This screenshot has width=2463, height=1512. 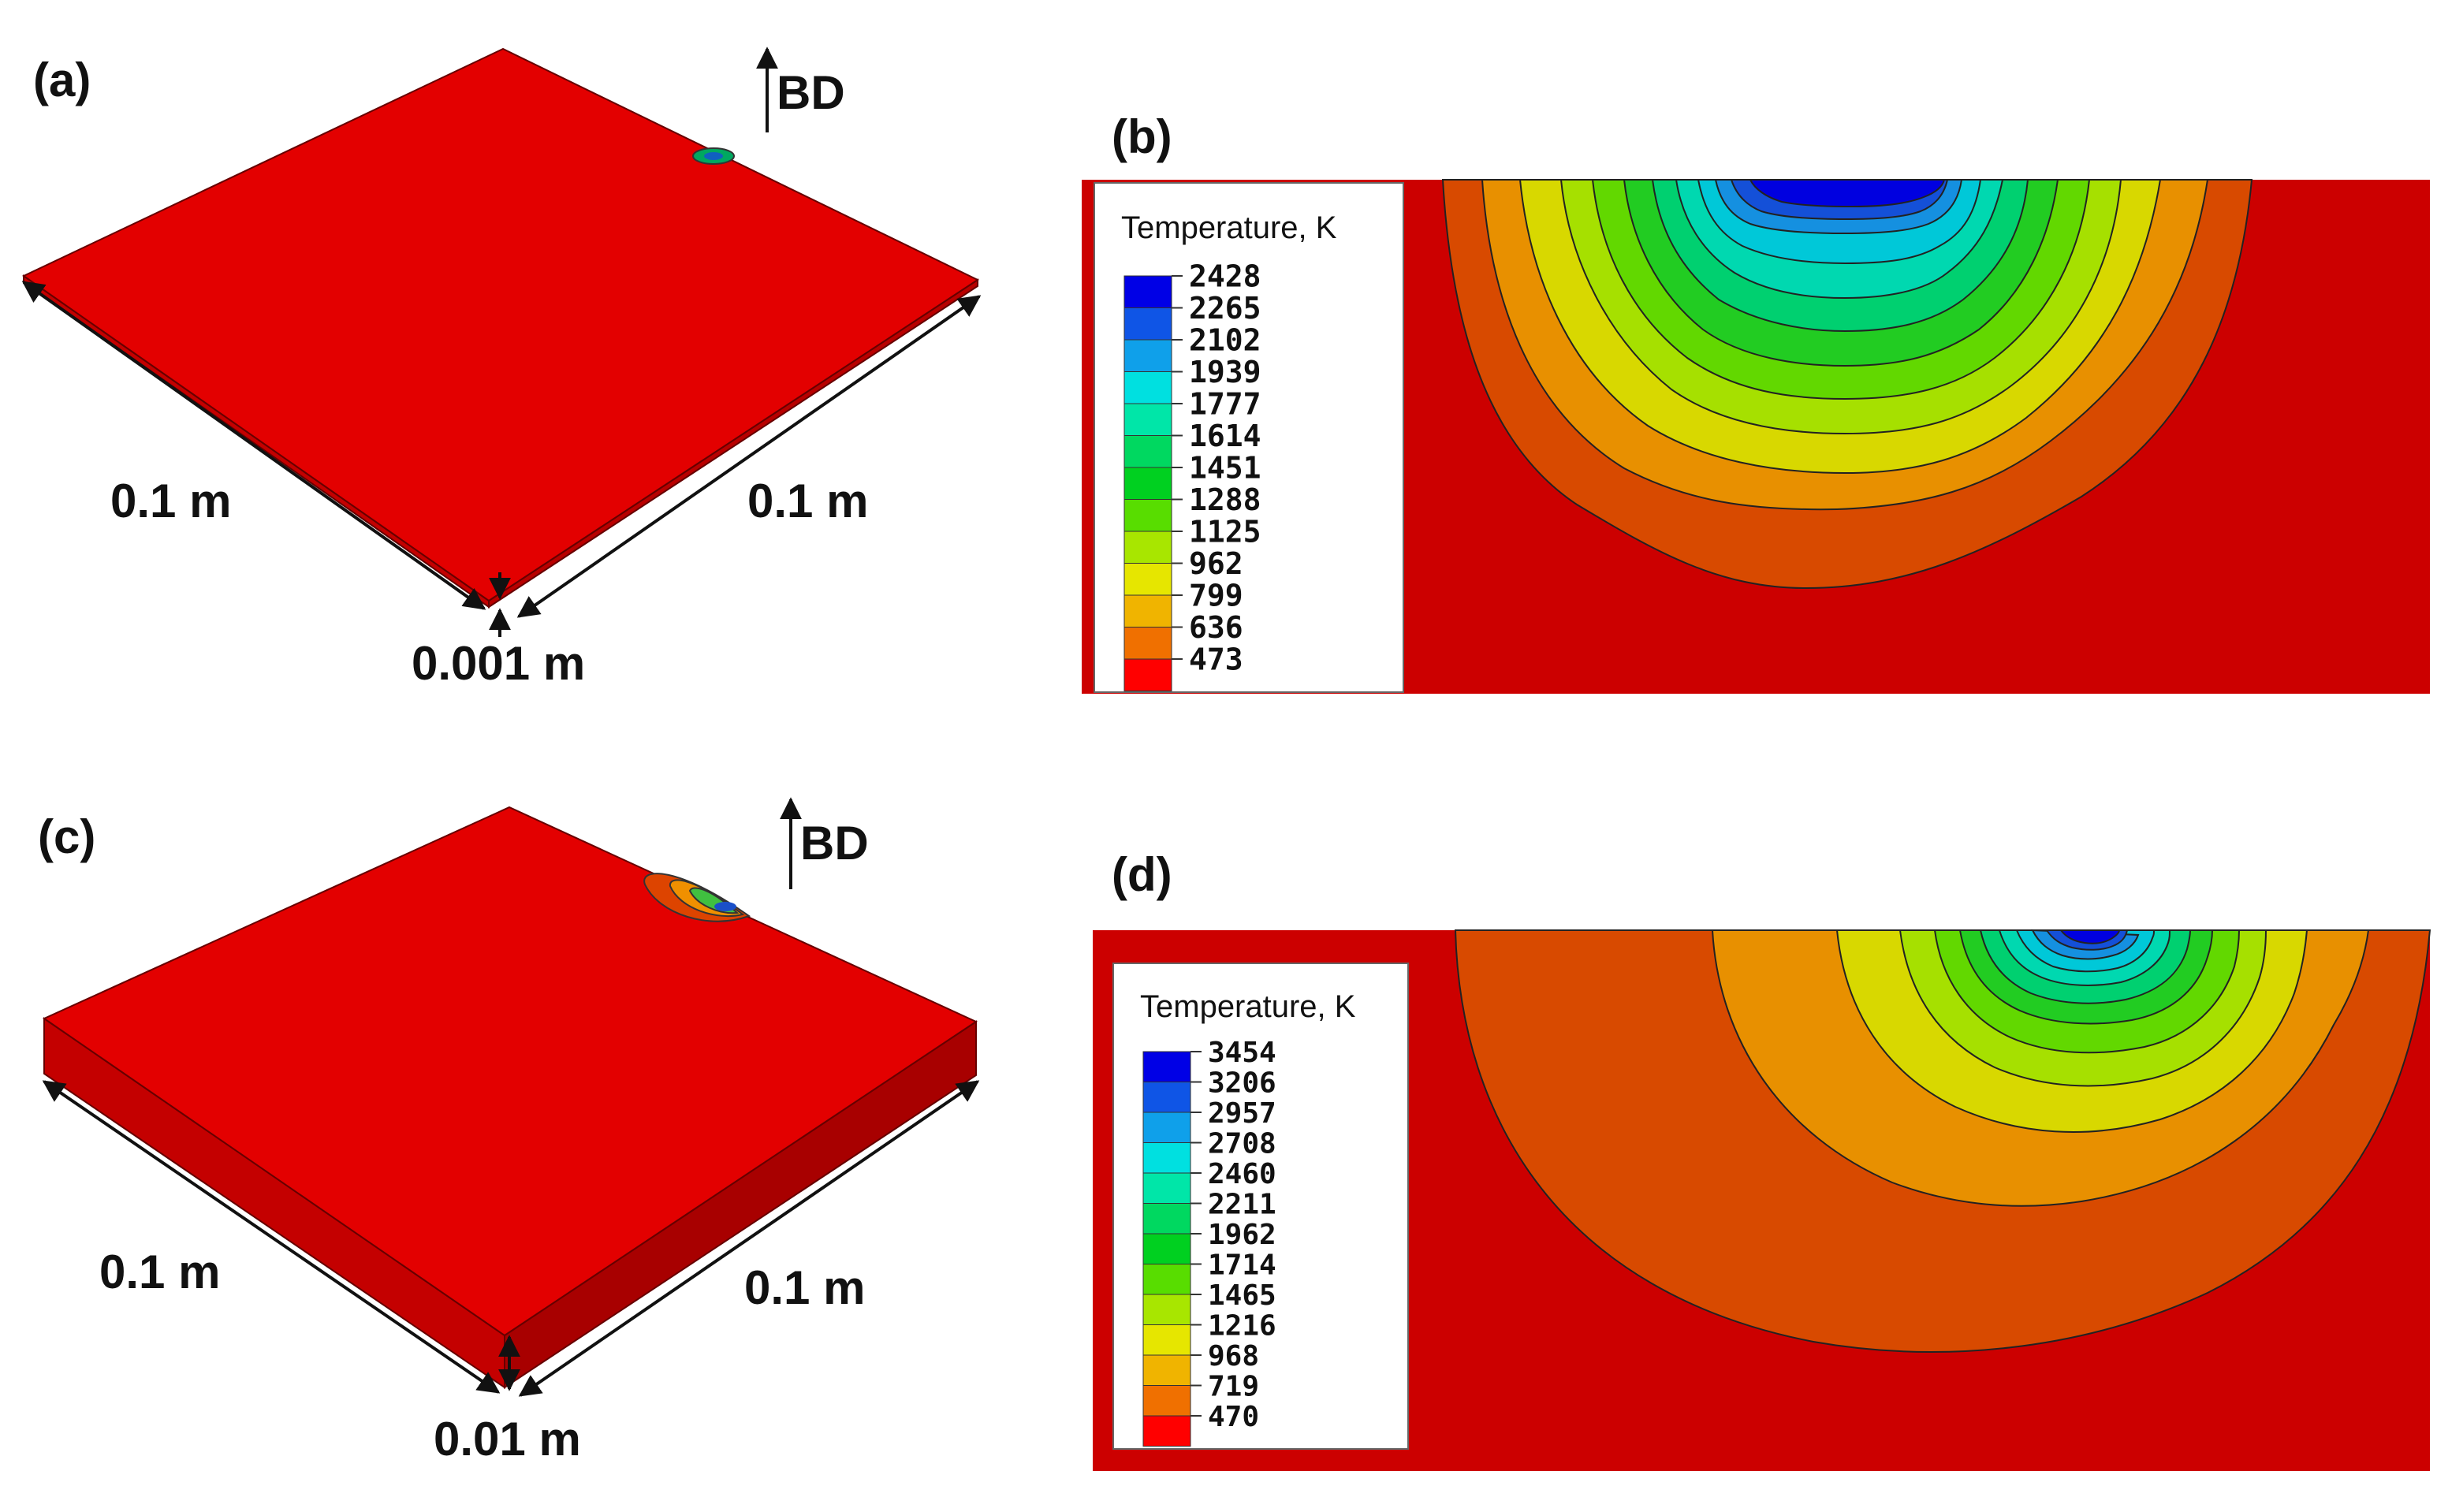 I want to click on legend-d-value: 1465, so click(x=1242, y=1296).